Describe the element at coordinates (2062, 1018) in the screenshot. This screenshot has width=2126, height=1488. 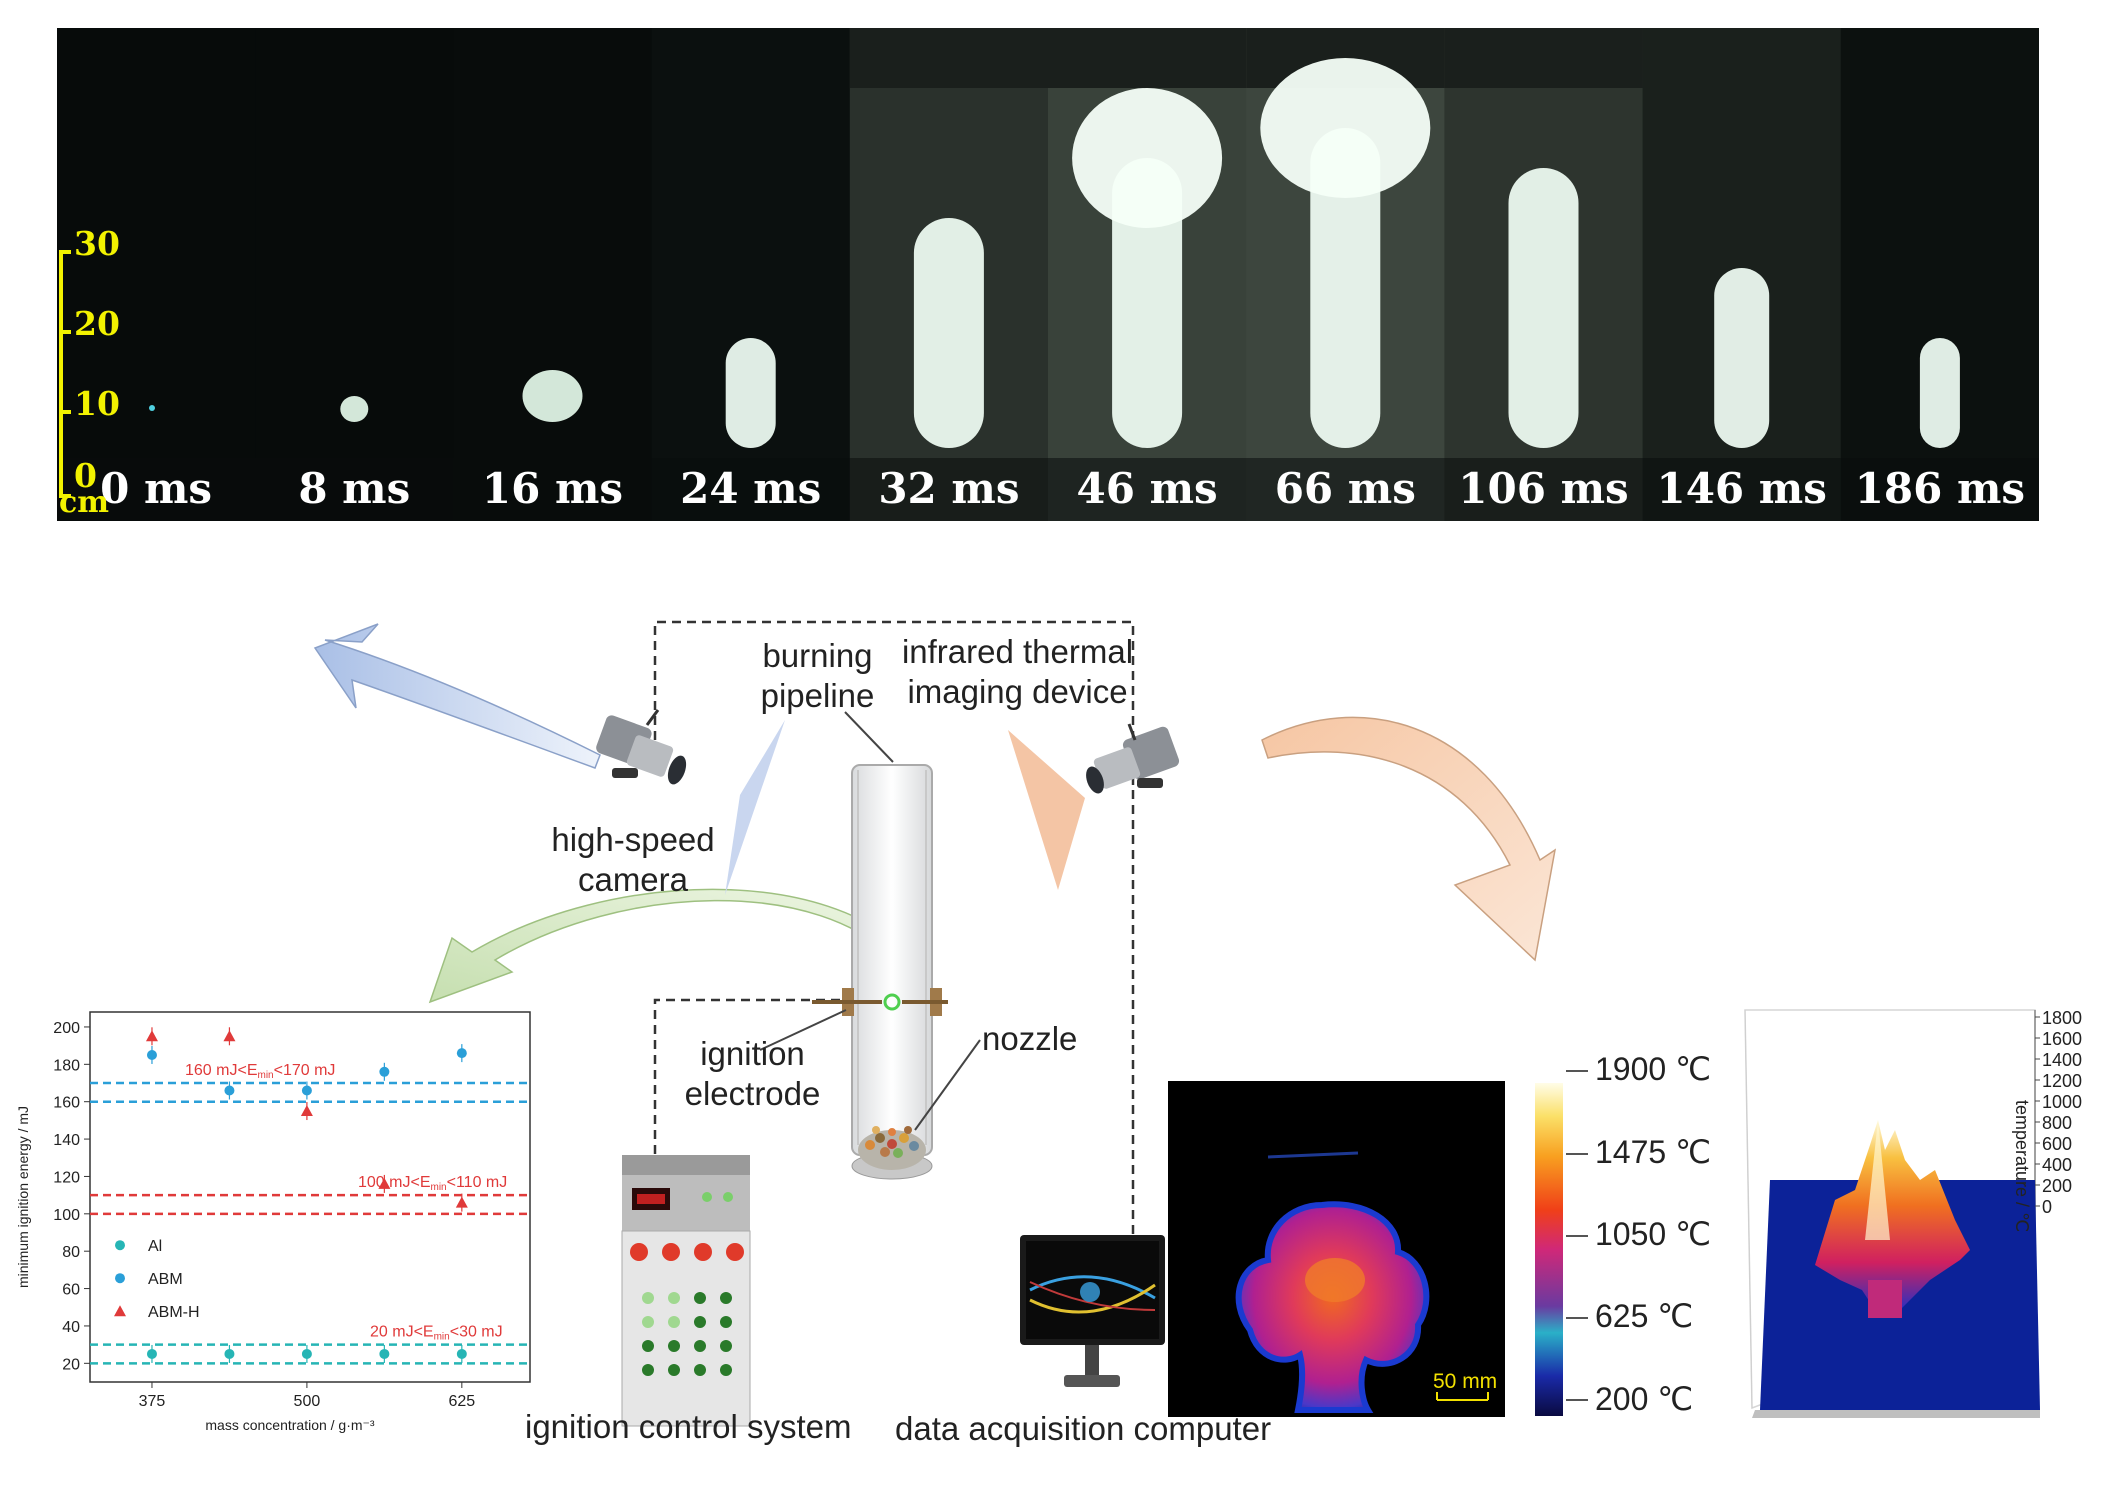
I see `surface-tick-1800: 1800` at that location.